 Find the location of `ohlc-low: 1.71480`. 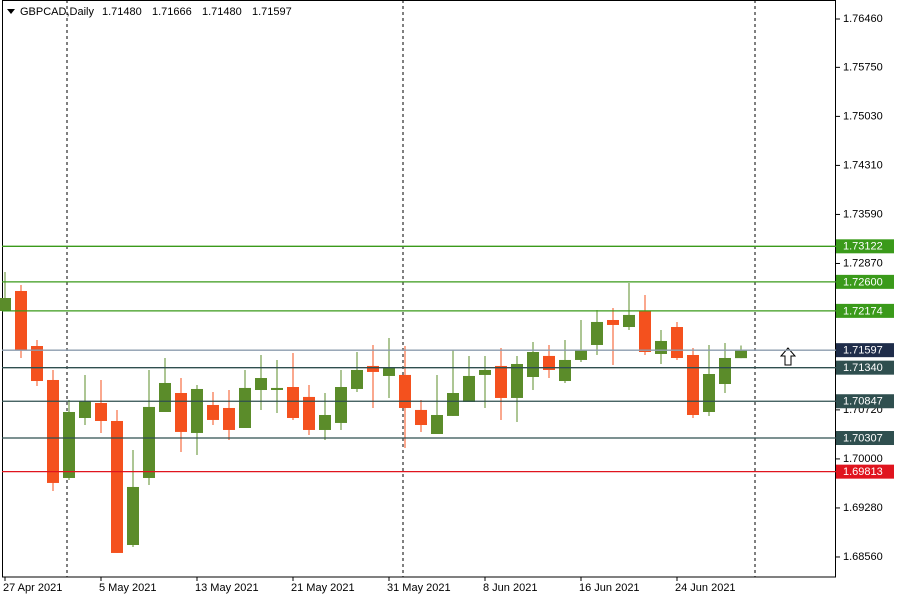

ohlc-low: 1.71480 is located at coordinates (222, 12).